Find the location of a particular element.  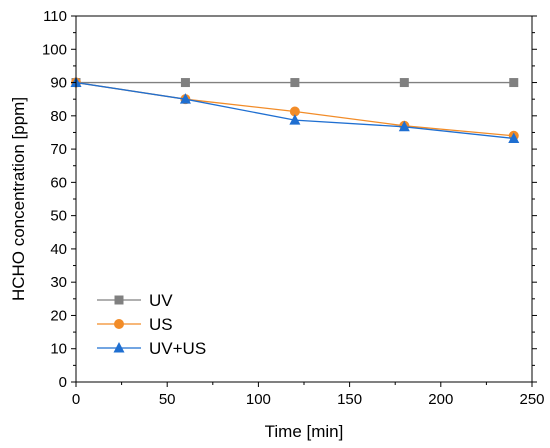

legend: UV US UV+US is located at coordinates (151, 324).